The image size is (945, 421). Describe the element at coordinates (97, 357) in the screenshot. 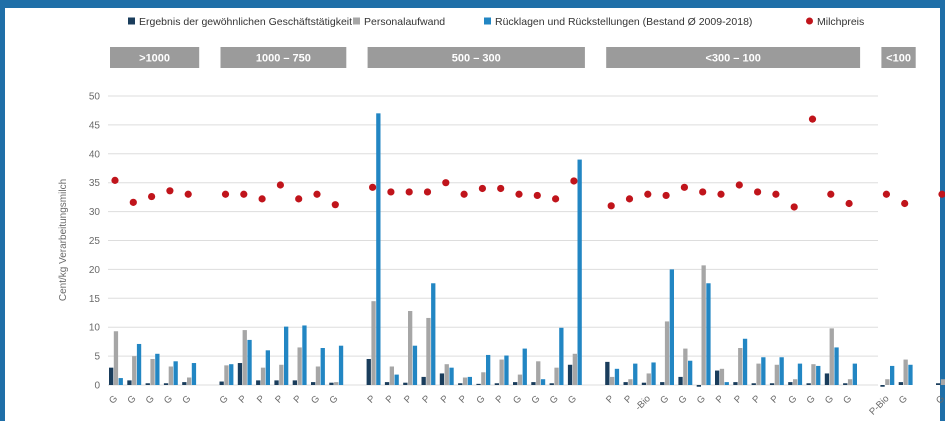

I see `y-tick-label: 5` at that location.